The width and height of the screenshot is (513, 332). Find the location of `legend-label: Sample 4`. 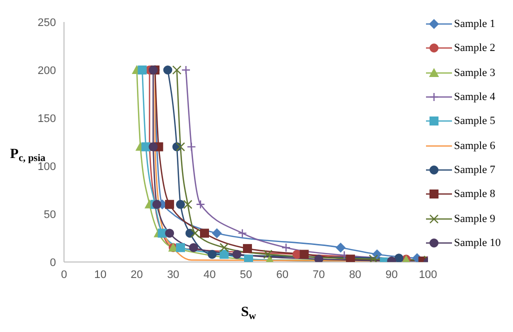

legend-label: Sample 4 is located at coordinates (475, 97).